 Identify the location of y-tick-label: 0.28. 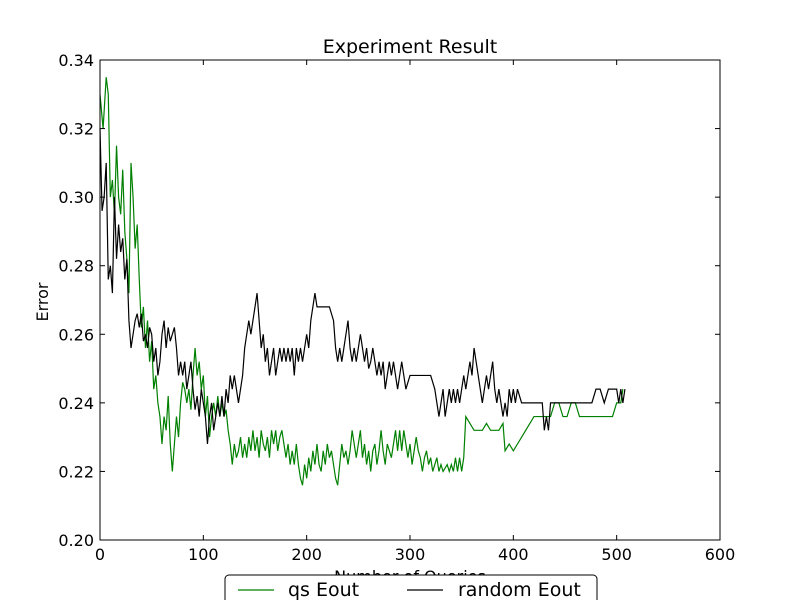
(76, 266).